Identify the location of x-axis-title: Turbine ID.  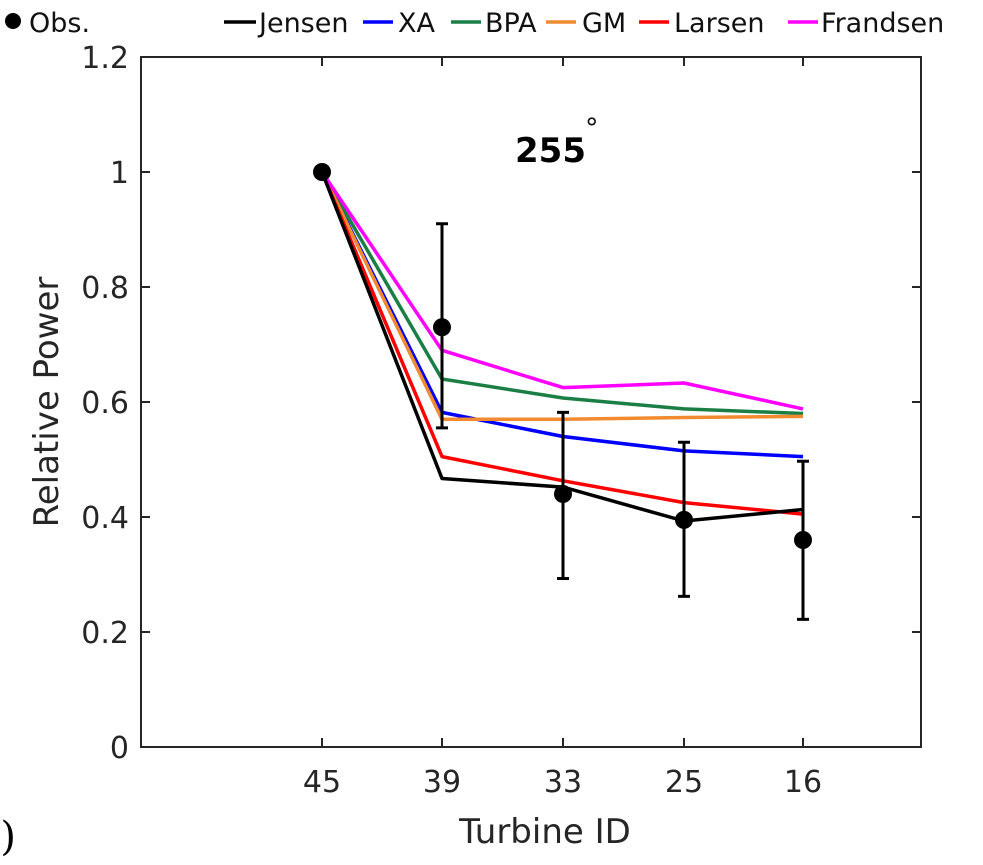
(544, 832).